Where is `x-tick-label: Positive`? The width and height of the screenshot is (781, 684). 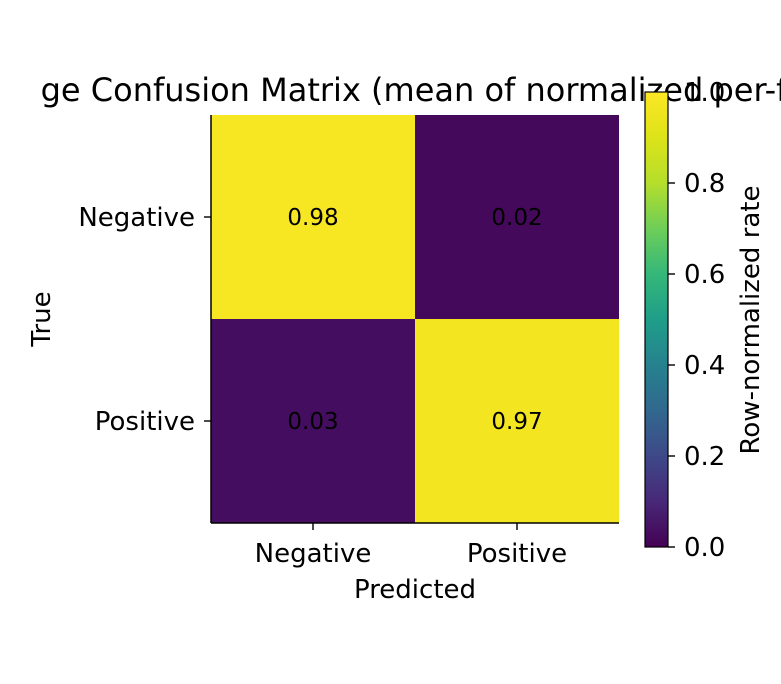 x-tick-label: Positive is located at coordinates (517, 554).